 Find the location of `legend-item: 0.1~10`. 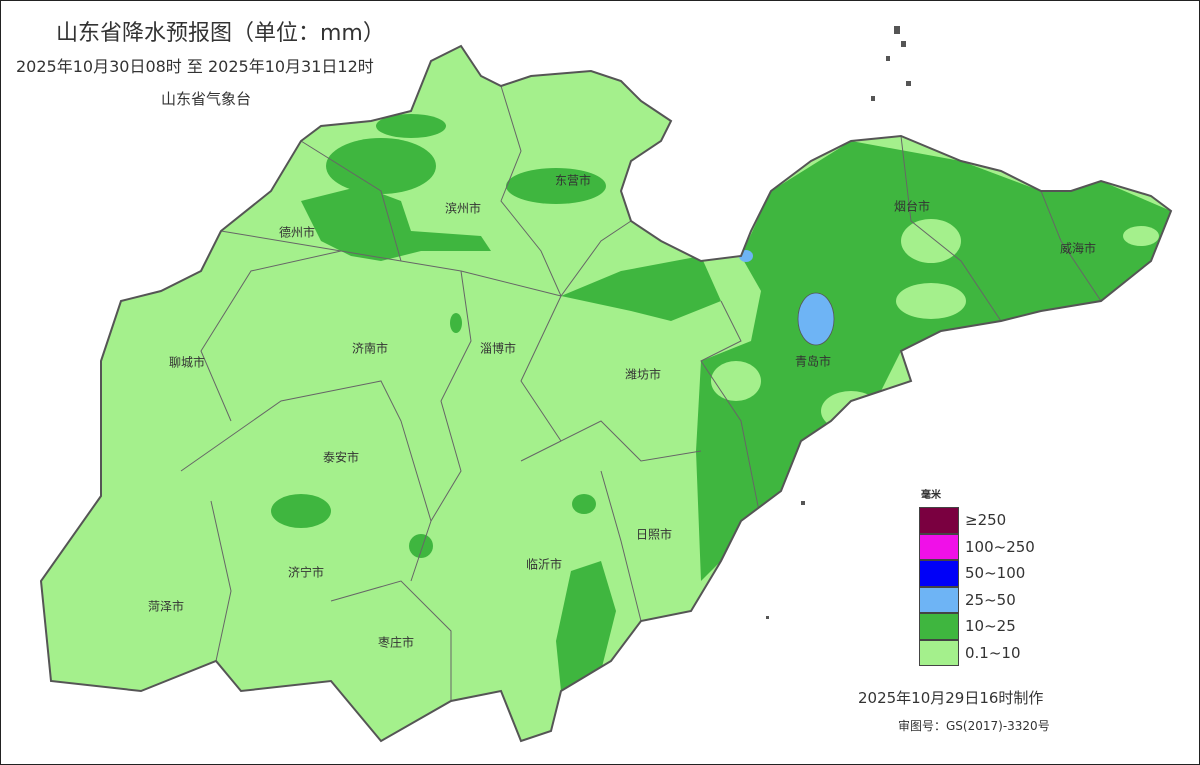

legend-item: 0.1~10 is located at coordinates (977, 652).